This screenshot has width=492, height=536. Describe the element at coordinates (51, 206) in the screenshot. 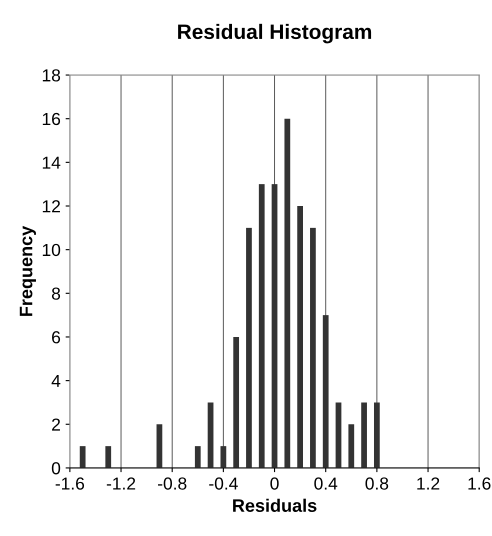

I see `y-tick-label: 12` at that location.